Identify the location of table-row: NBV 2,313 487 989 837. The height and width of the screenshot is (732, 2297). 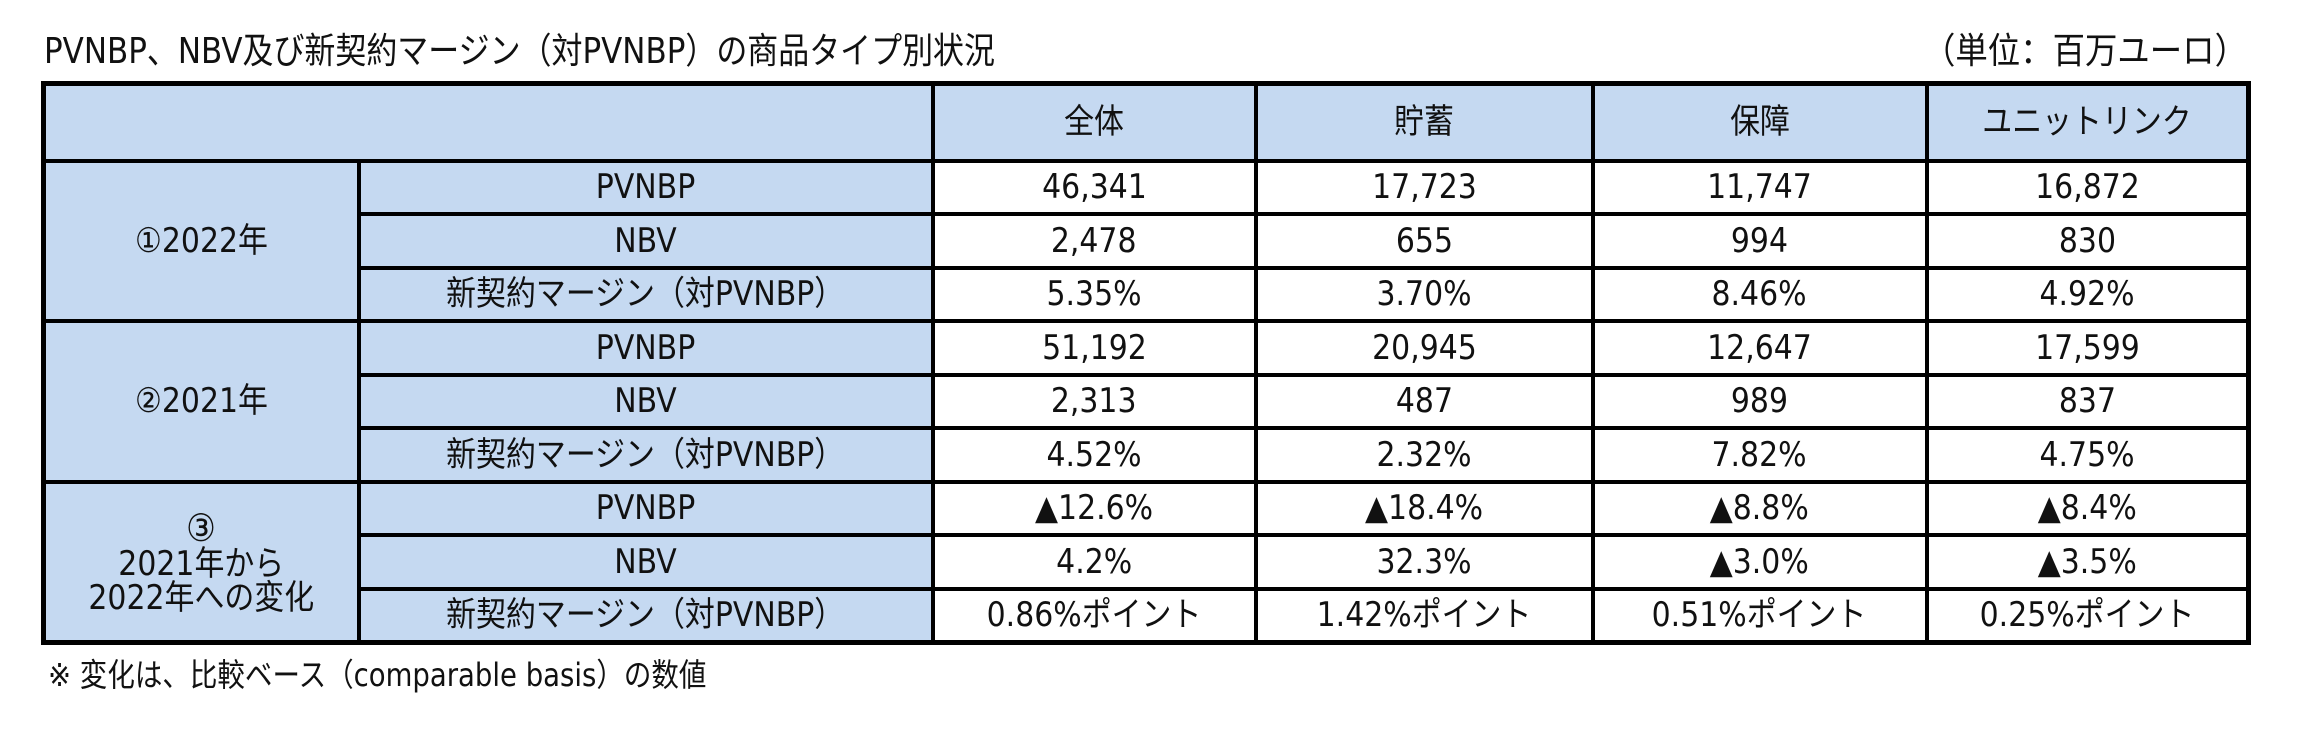
(1147, 401).